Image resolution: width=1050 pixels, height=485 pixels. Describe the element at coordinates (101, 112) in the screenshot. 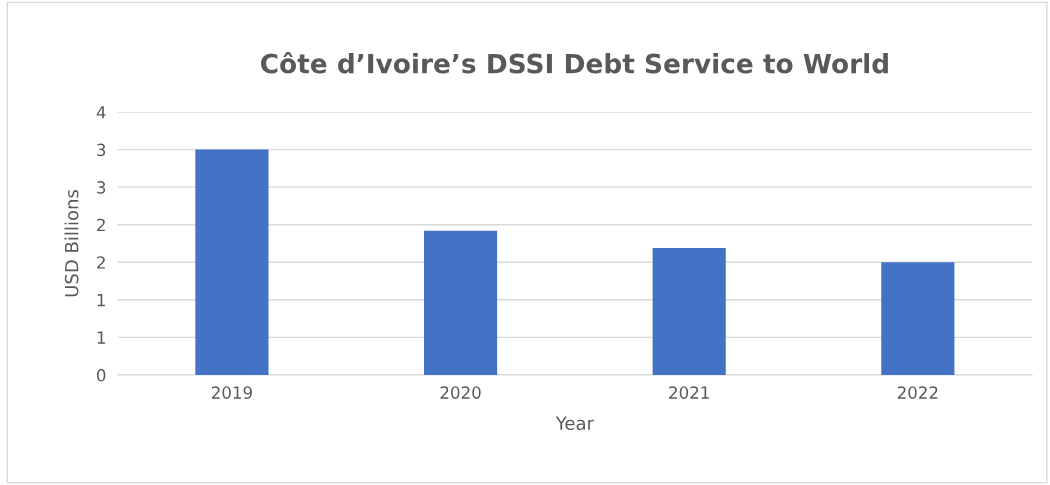

I see `y-tick-label: 4` at that location.